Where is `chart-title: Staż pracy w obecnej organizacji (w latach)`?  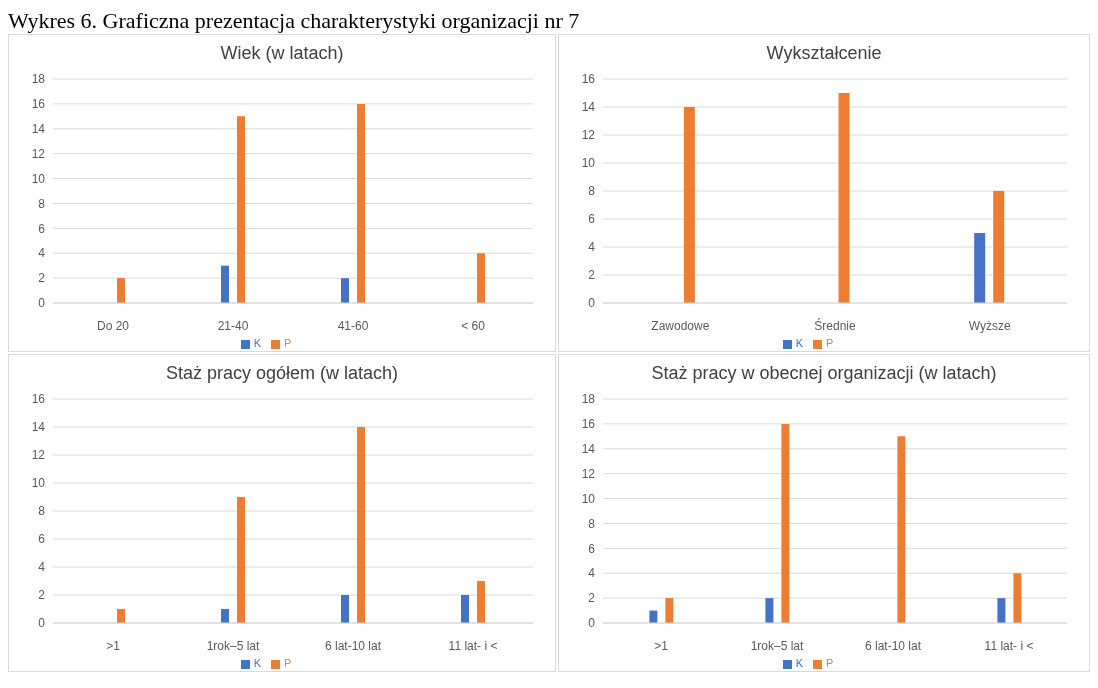
chart-title: Staż pracy w obecnej organizacji (w latach) is located at coordinates (824, 373).